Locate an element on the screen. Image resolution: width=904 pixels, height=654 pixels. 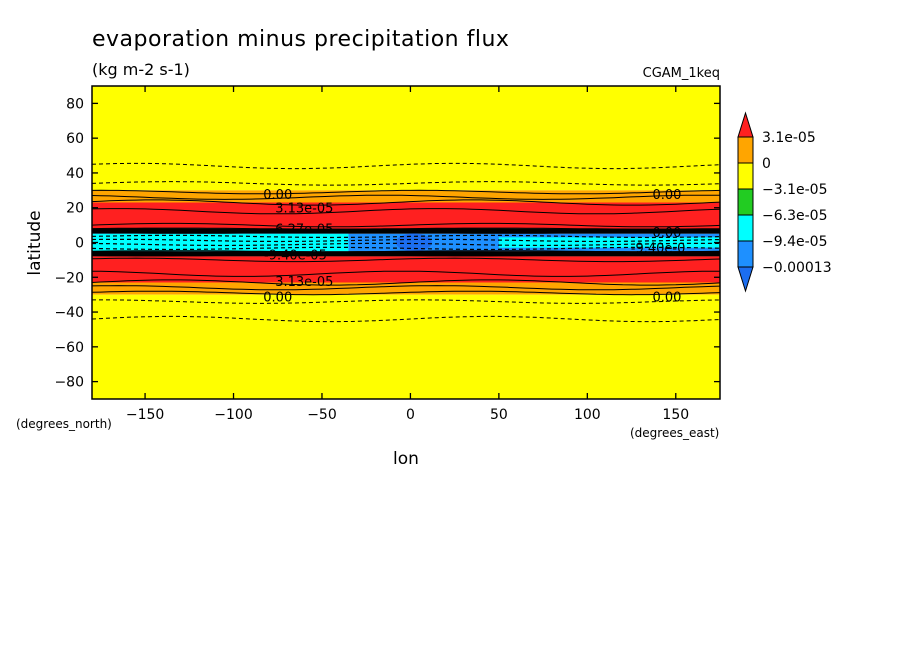
y-tick-label: −80 is located at coordinates (69, 383).